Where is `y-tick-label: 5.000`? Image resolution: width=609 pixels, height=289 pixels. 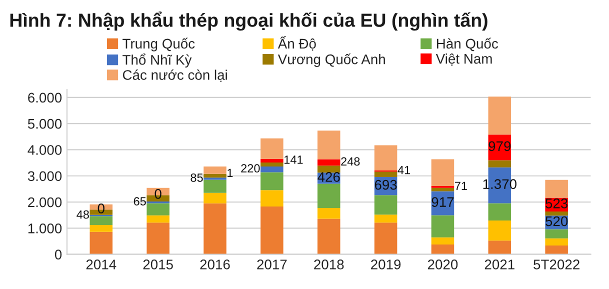
y-tick-label: 5.000 is located at coordinates (45, 123).